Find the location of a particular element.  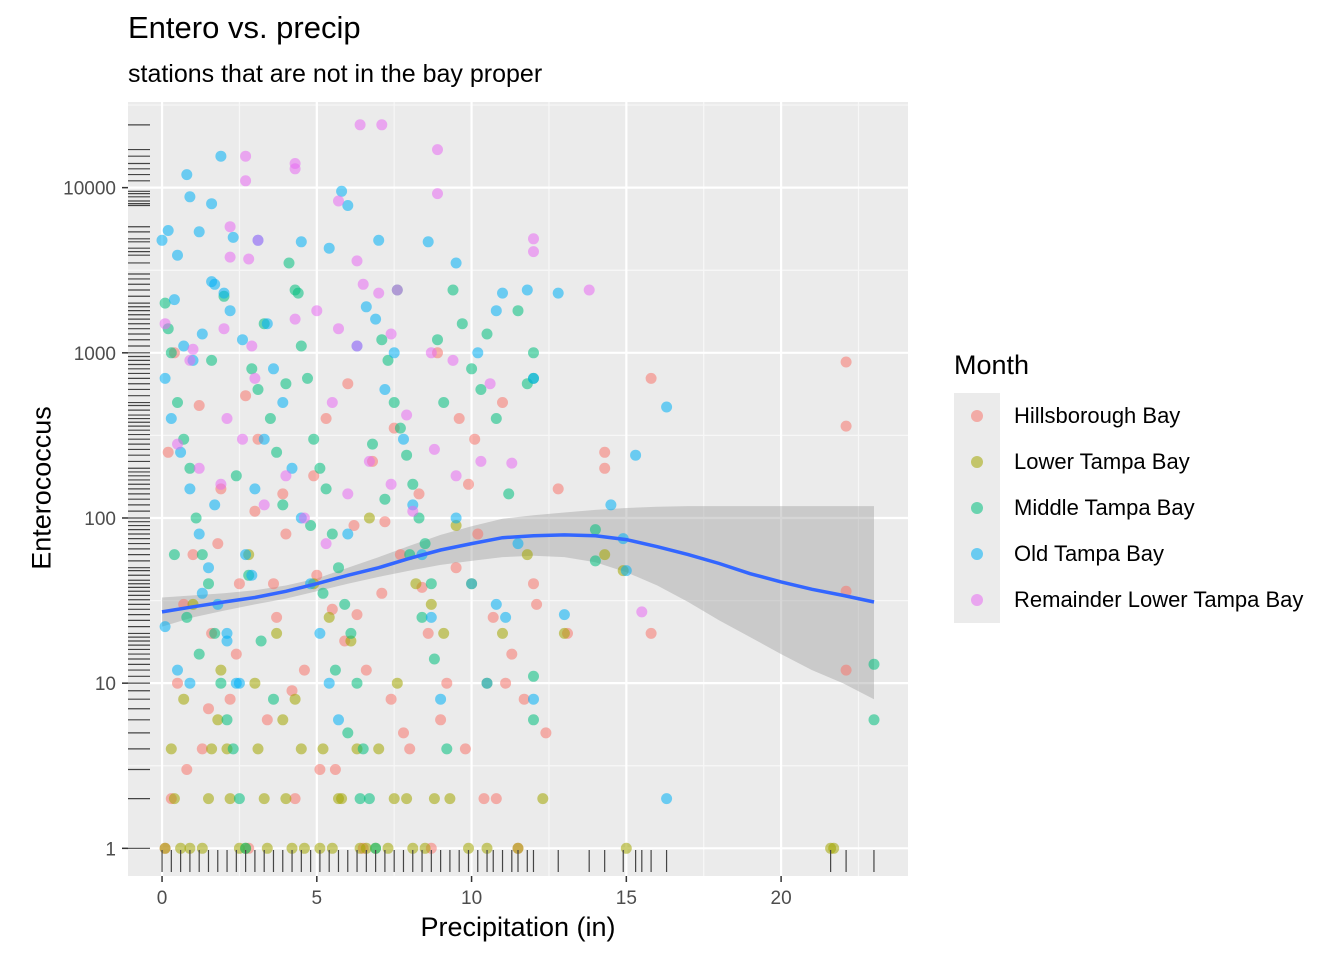

y-tick-label: 1 is located at coordinates (110, 849).